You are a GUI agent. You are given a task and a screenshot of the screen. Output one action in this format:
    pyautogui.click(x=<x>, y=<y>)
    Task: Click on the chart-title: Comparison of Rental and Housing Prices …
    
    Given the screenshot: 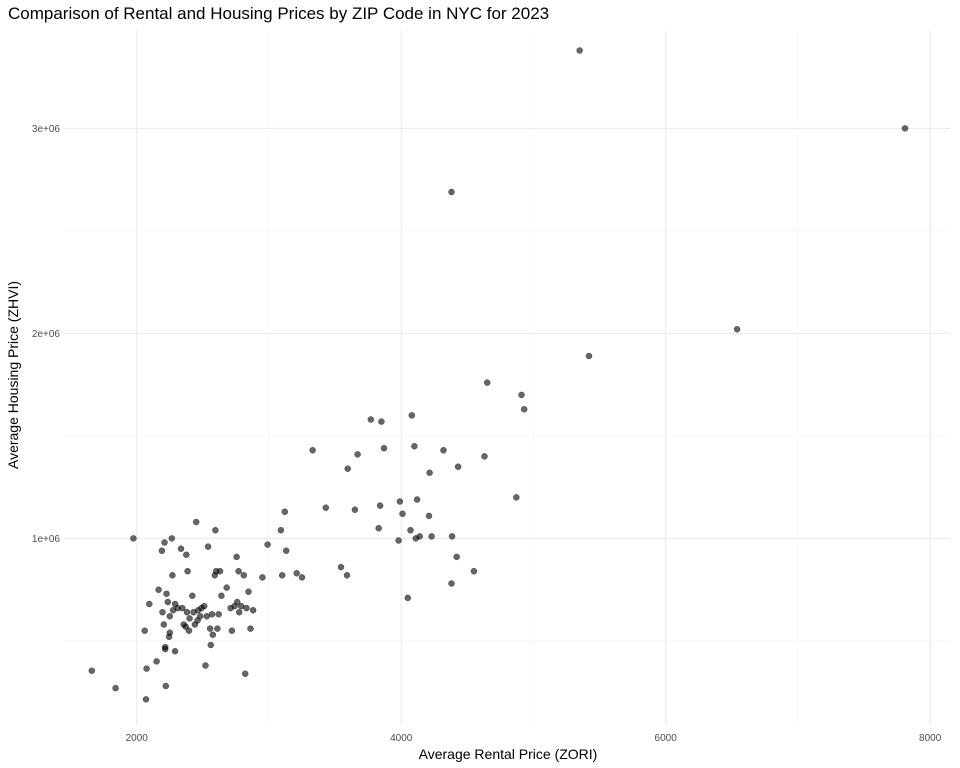 What is the action you would take?
    pyautogui.click(x=278, y=13)
    